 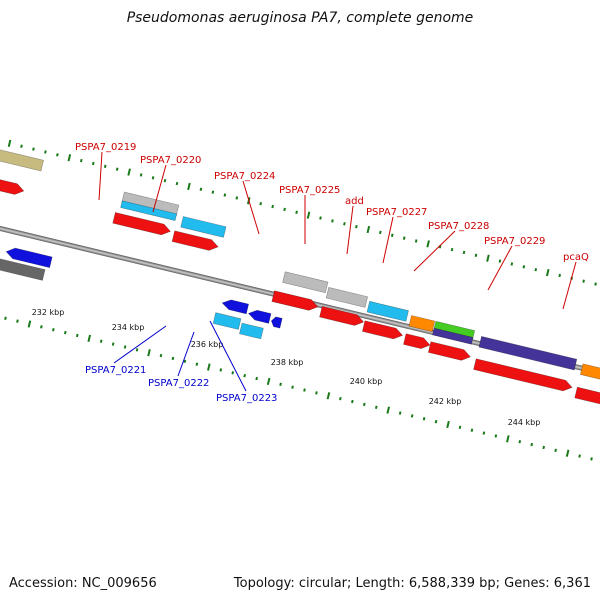 What do you see at coordinates (576, 257) in the screenshot?
I see `gene-label-pcaq: pcaQ` at bounding box center [576, 257].